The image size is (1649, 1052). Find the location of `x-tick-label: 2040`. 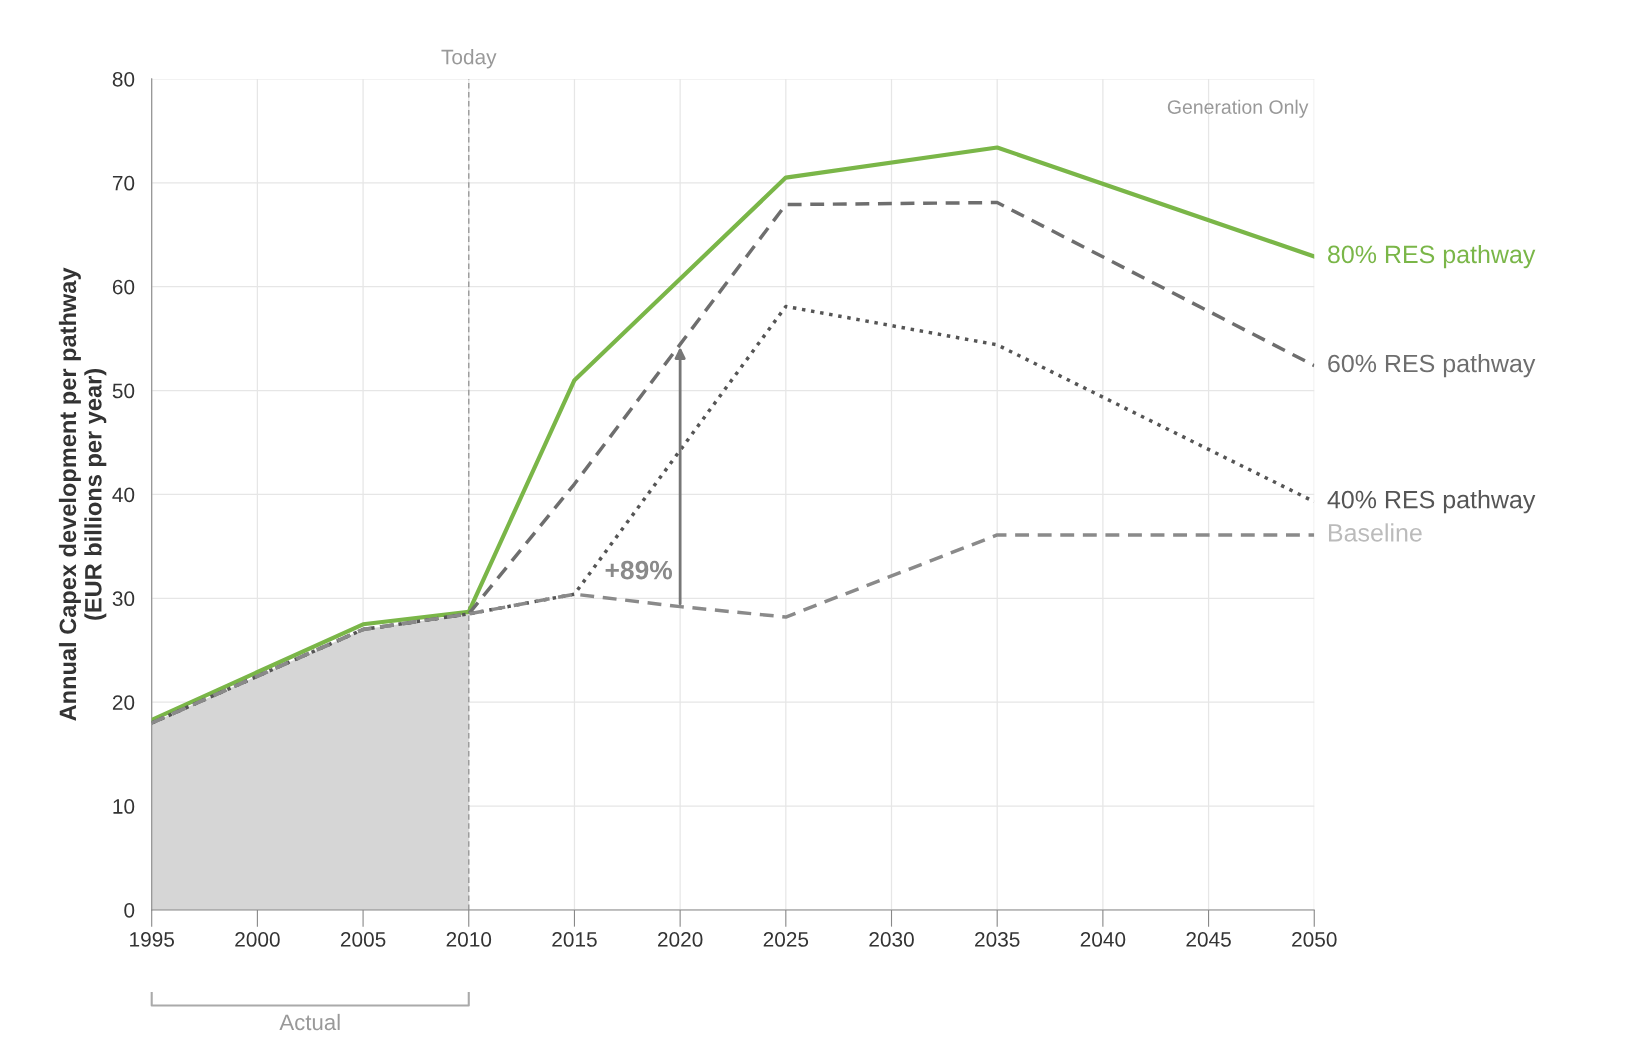

x-tick-label: 2040 is located at coordinates (1103, 939).